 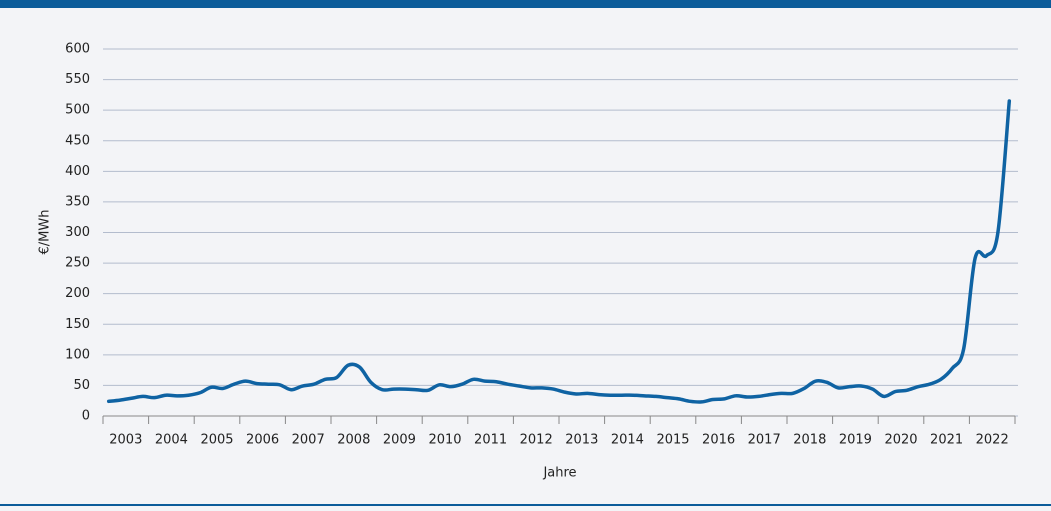 What do you see at coordinates (809, 440) in the screenshot?
I see `x-tick-label: 2018` at bounding box center [809, 440].